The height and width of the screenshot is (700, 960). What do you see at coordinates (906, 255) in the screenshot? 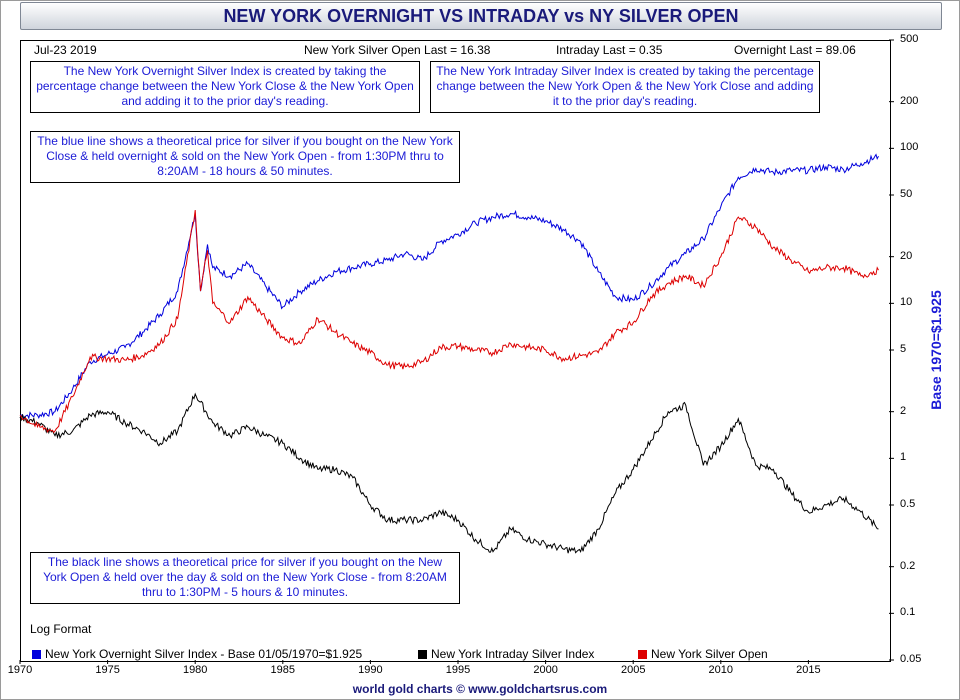
I see `y-tick-label: 20` at bounding box center [906, 255].